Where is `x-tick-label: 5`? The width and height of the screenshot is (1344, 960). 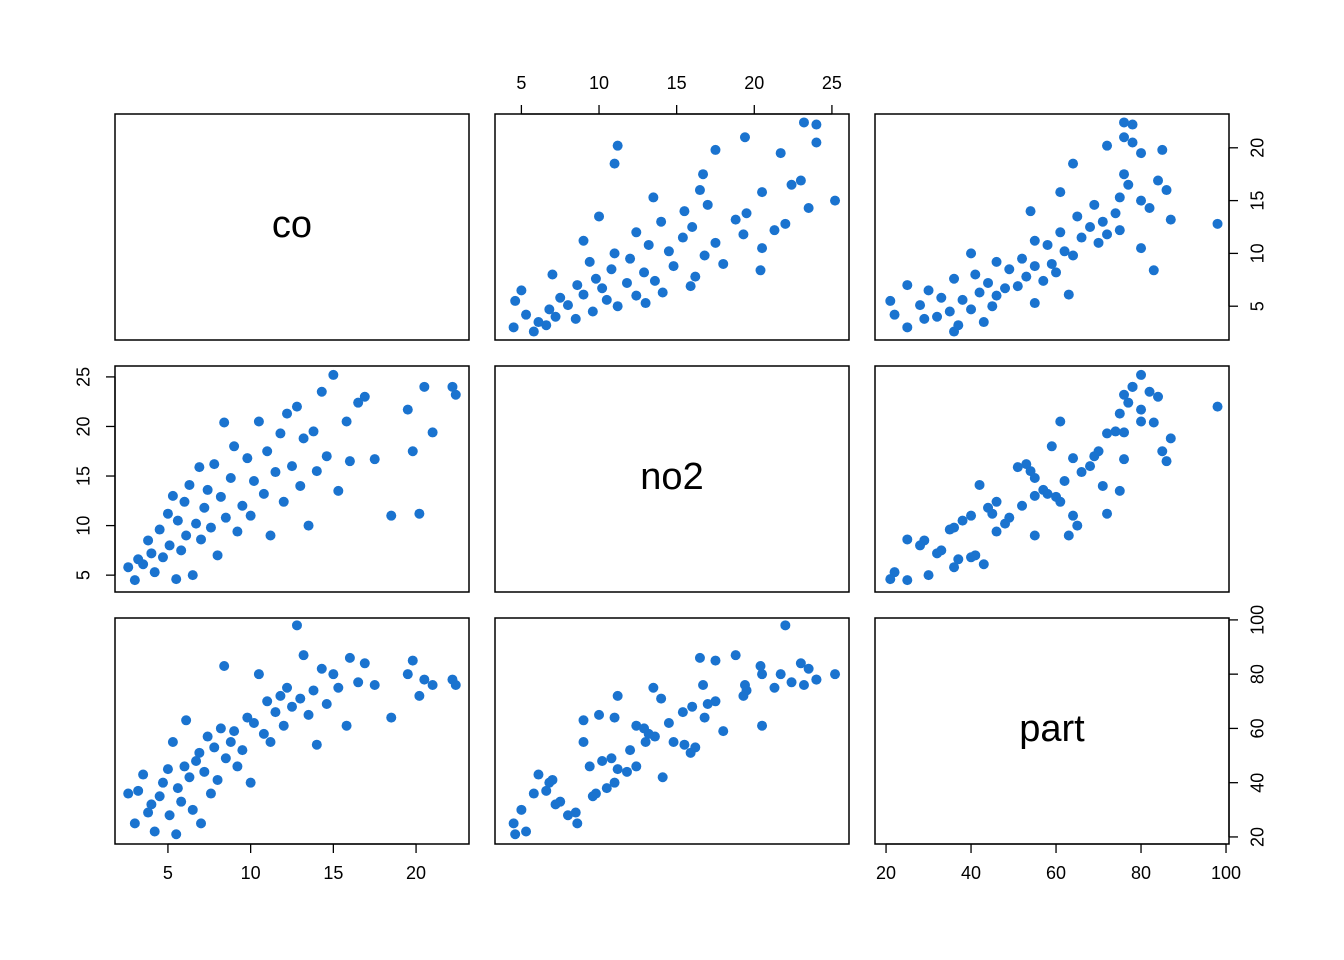
x-tick-label: 5 is located at coordinates (168, 873).